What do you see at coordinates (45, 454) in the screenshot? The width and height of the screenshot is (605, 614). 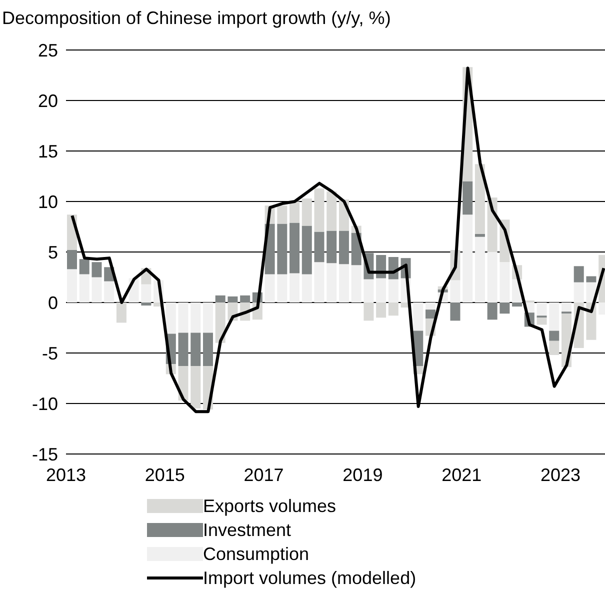 I see `y-tick-label: -15` at bounding box center [45, 454].